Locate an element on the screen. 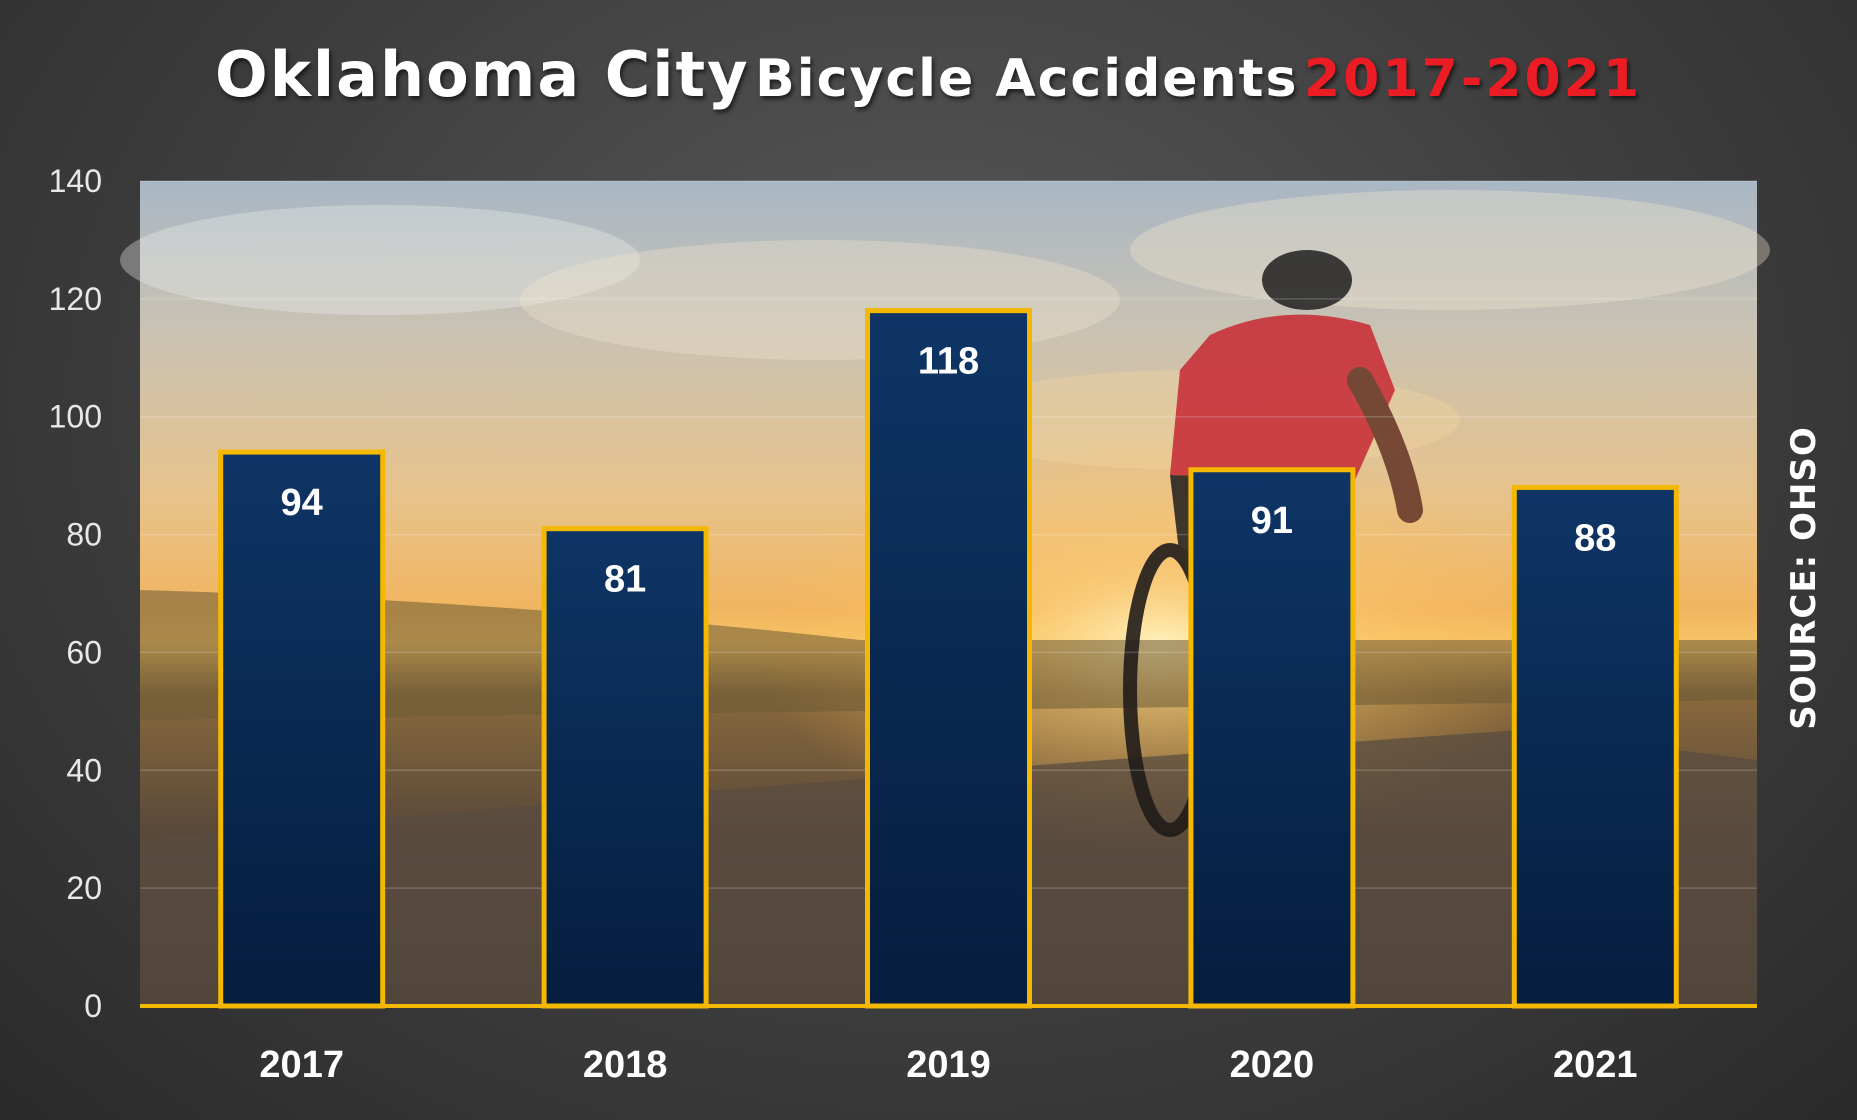 The height and width of the screenshot is (1120, 1857). title-years: 2017-2021 is located at coordinates (1473, 79).